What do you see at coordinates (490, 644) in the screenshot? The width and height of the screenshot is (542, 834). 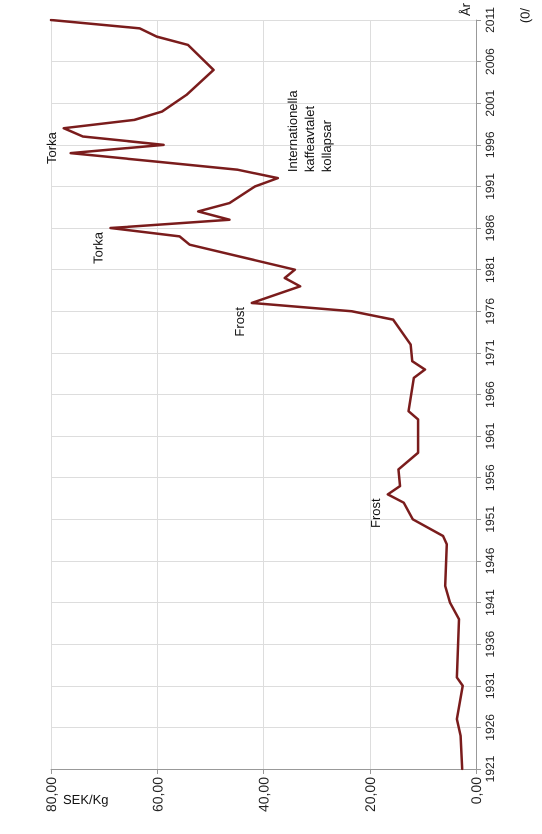 I see `y-tick-label: 1936` at bounding box center [490, 644].